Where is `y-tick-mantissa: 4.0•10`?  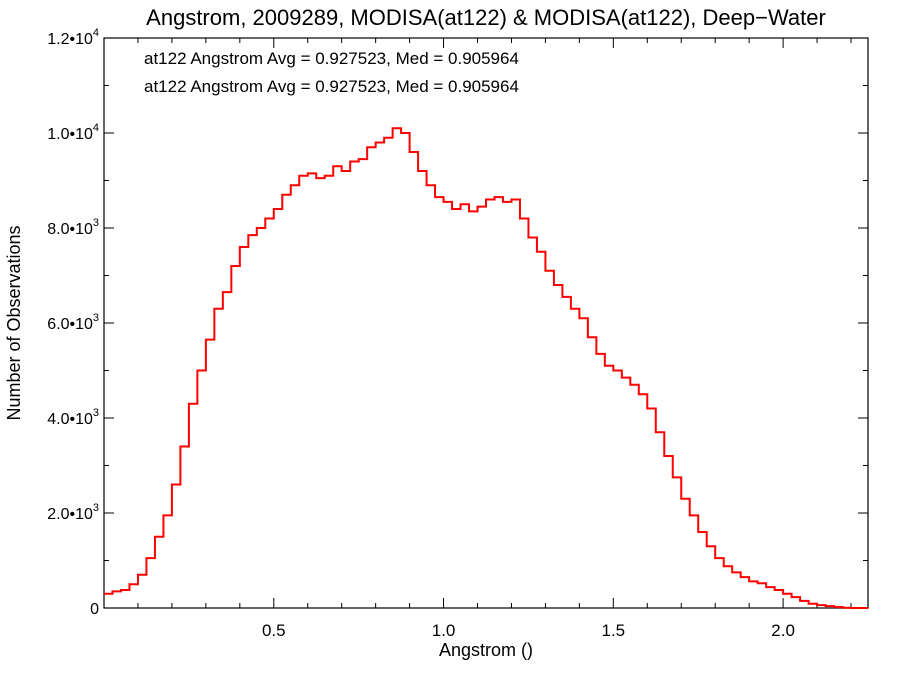
y-tick-mantissa: 4.0•10 is located at coordinates (70, 419).